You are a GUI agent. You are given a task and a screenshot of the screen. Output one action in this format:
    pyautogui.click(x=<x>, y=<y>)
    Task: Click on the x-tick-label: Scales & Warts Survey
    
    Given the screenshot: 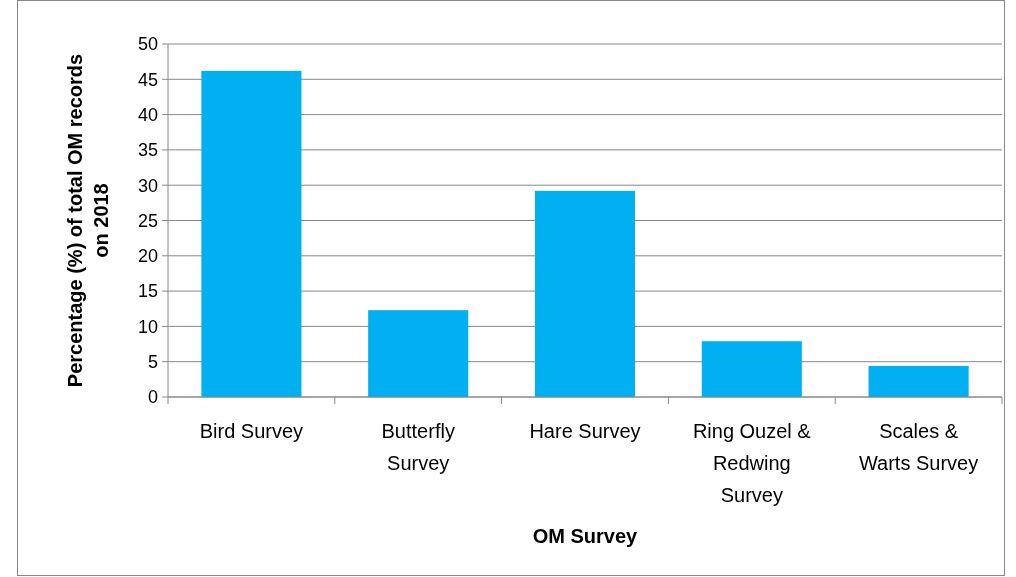 What is the action you would take?
    pyautogui.click(x=918, y=447)
    